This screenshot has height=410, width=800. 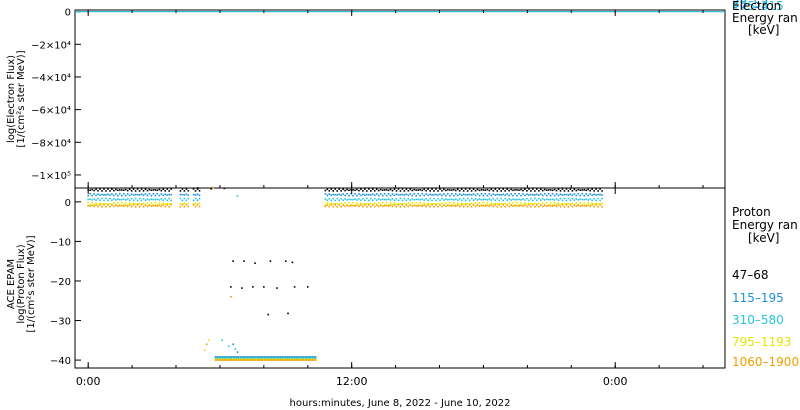 I want to click on proton-legend-title: Proton, so click(x=751, y=212).